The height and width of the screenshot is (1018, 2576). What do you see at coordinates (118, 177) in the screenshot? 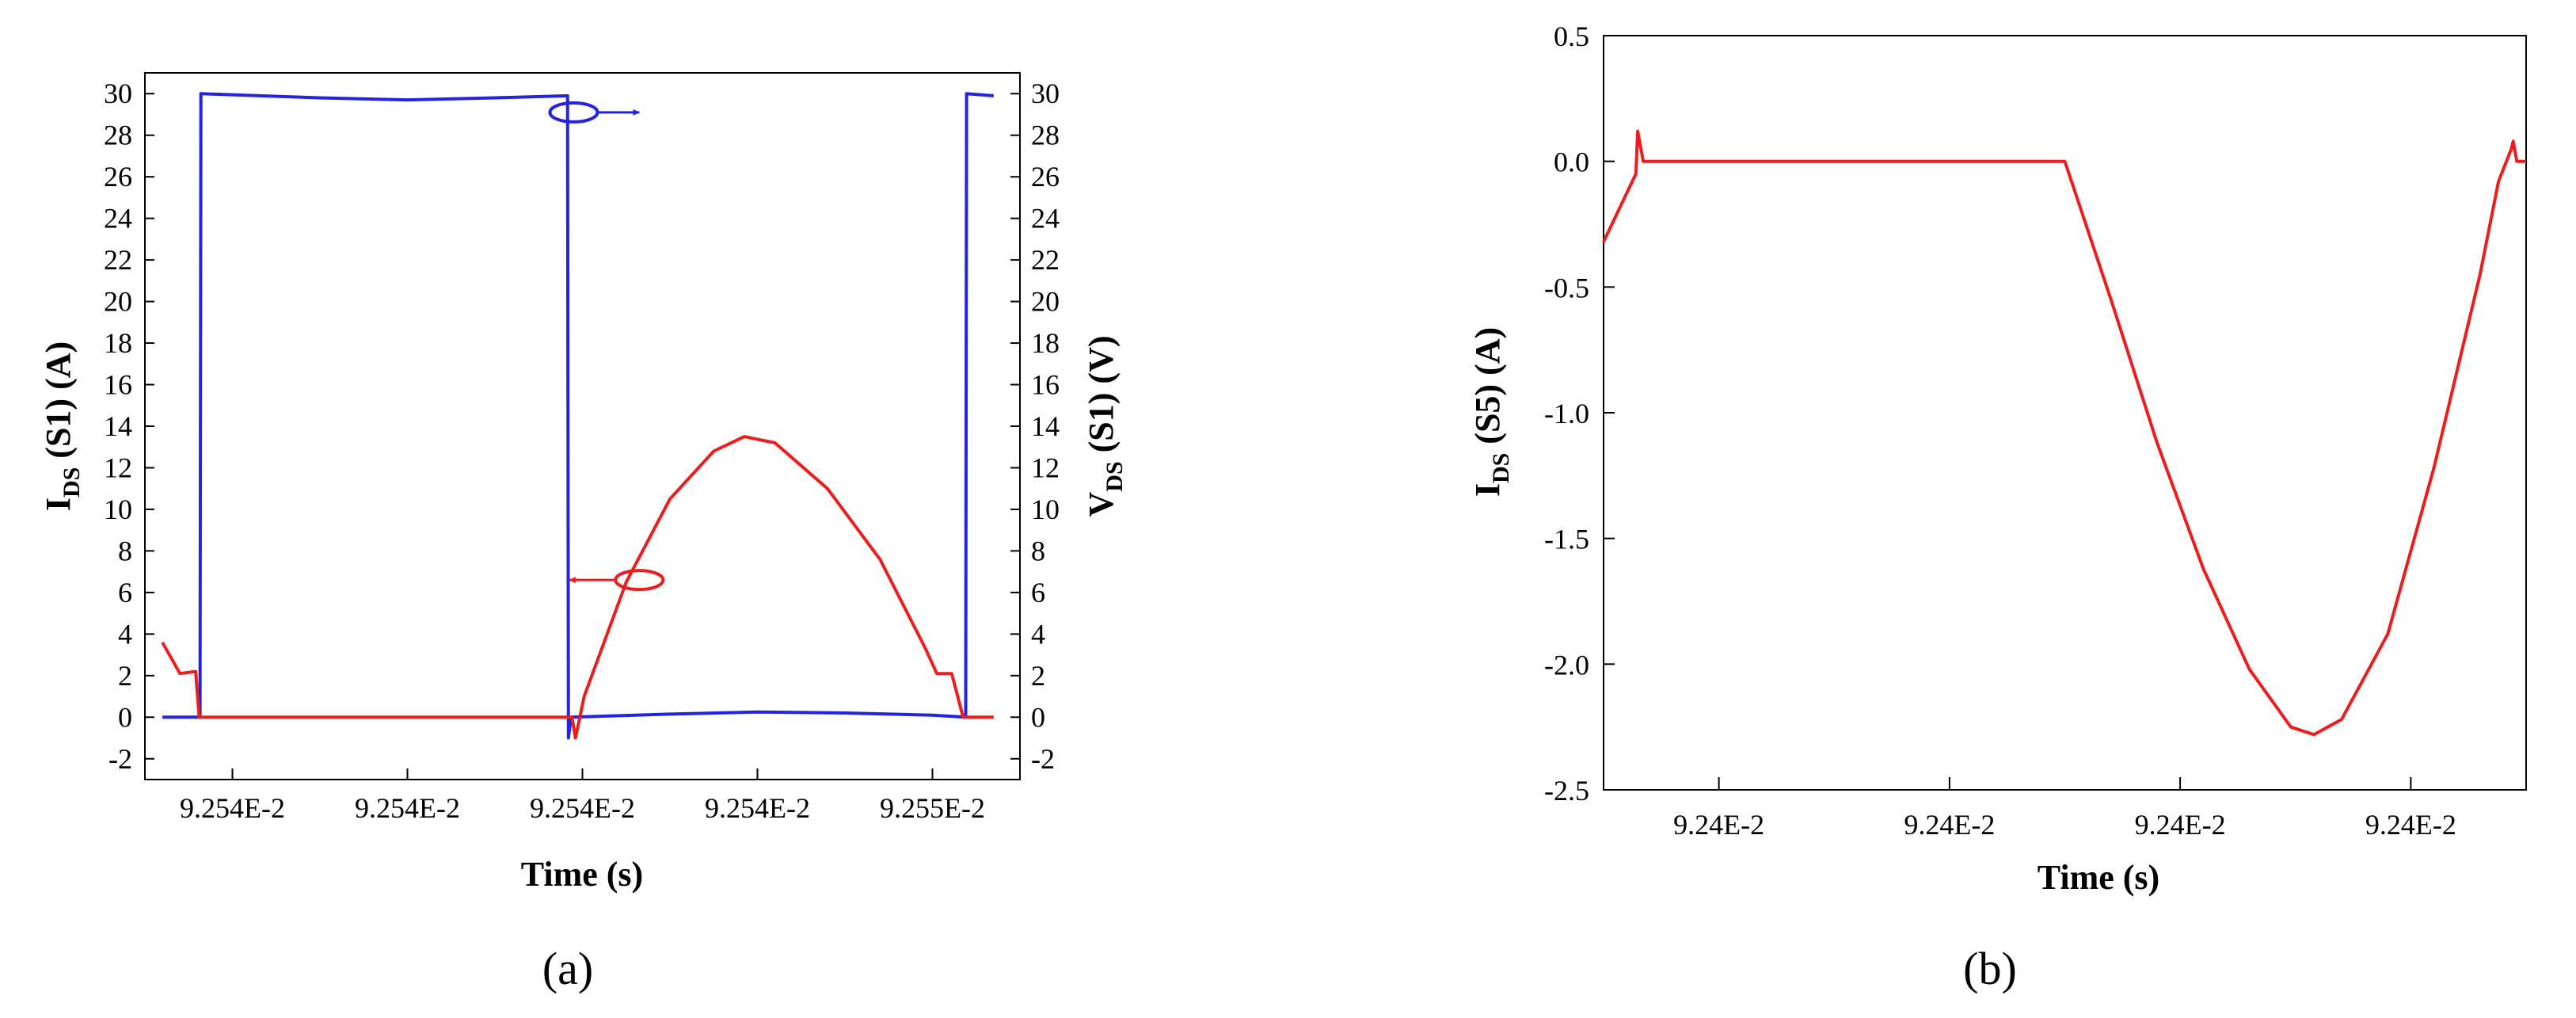
I see `chart-a-left-y-tick-label: 26` at bounding box center [118, 177].